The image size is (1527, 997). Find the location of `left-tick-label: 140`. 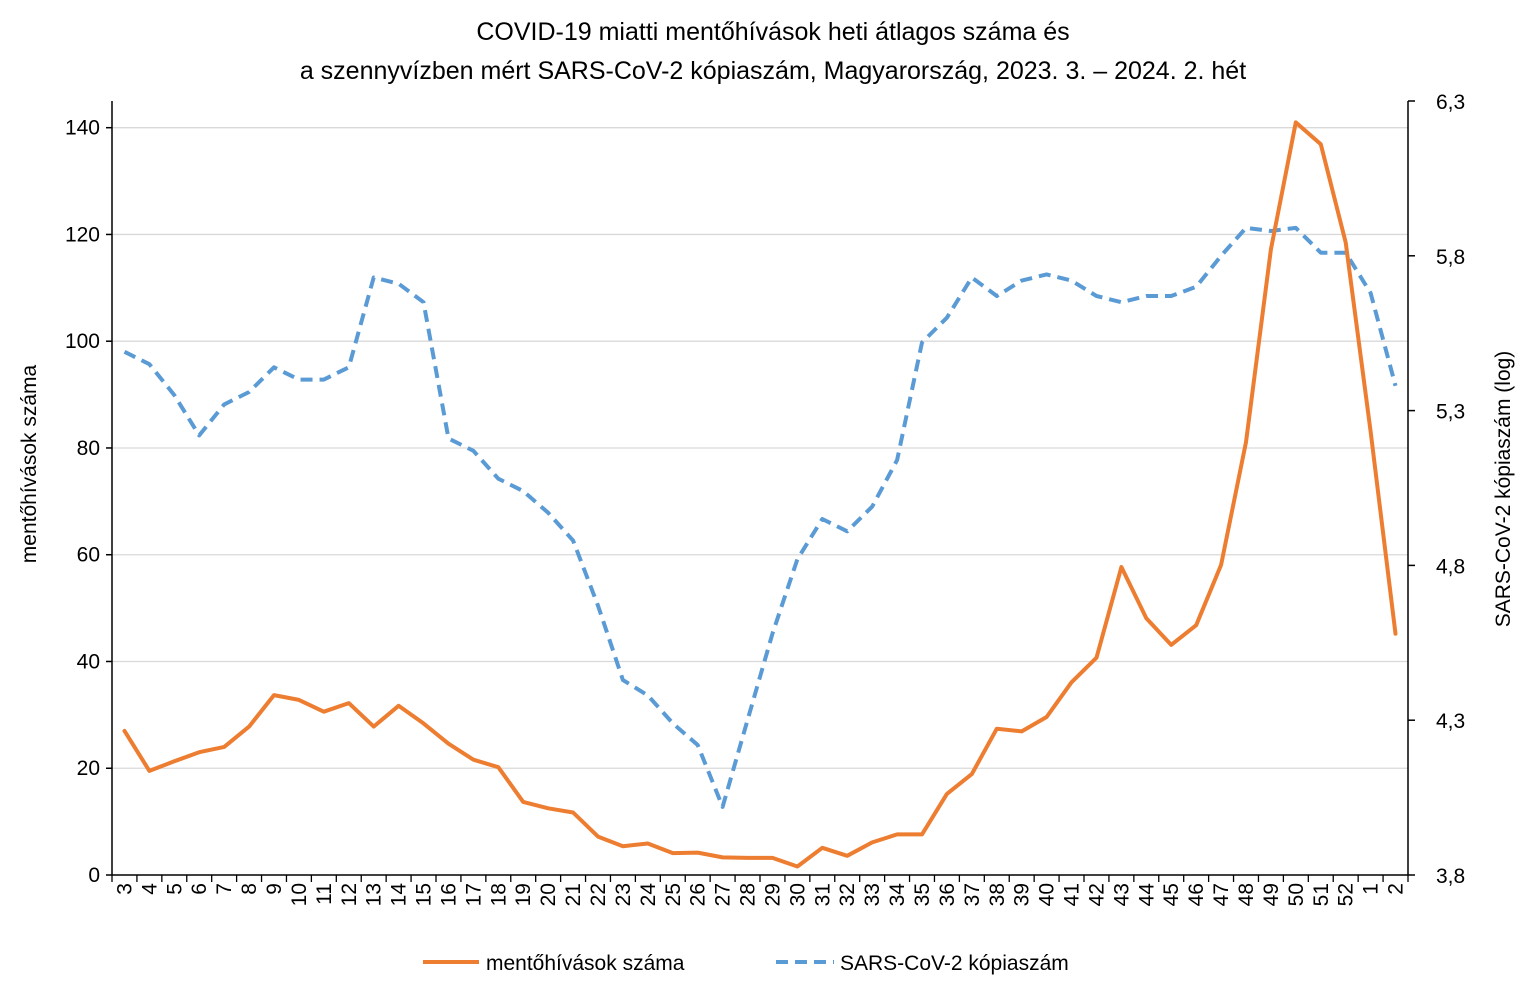

left-tick-label: 140 is located at coordinates (82, 128).